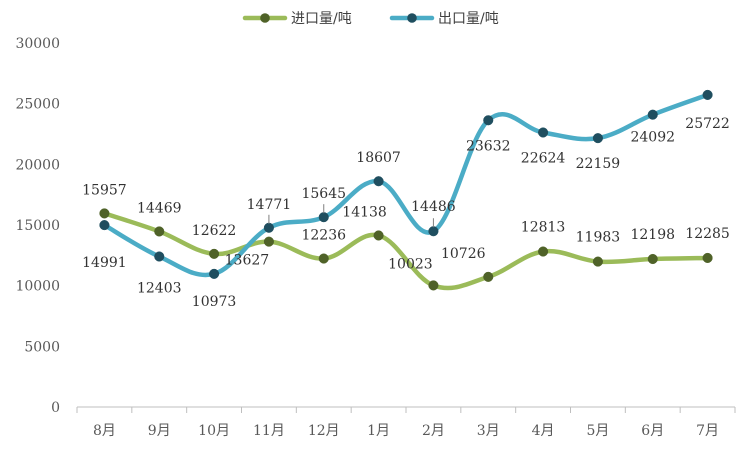 The width and height of the screenshot is (750, 450). Describe the element at coordinates (406, 422) in the screenshot. I see `x-axis: 8月 9月 10月 11月 12月 1月 2月 3月 4月 5月 6月 7月` at that location.